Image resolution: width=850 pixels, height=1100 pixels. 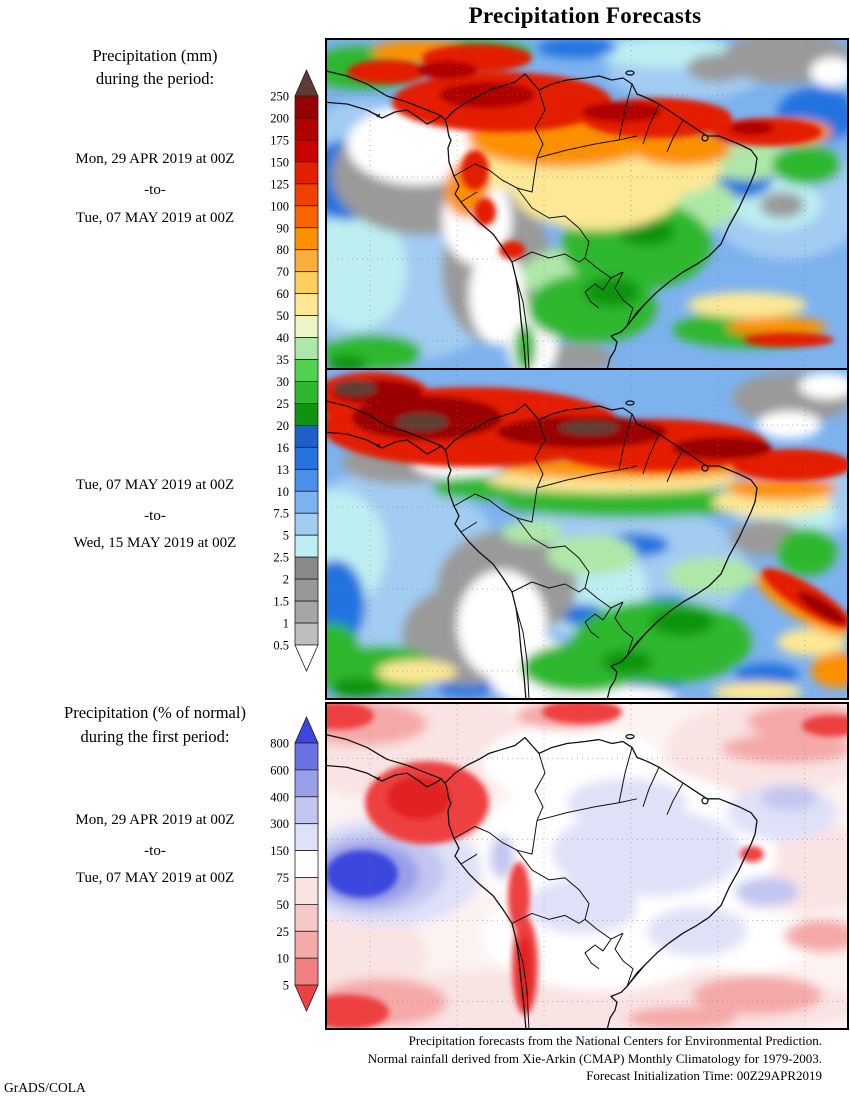 What do you see at coordinates (283, 338) in the screenshot?
I see `legend-tick-label: 40` at bounding box center [283, 338].